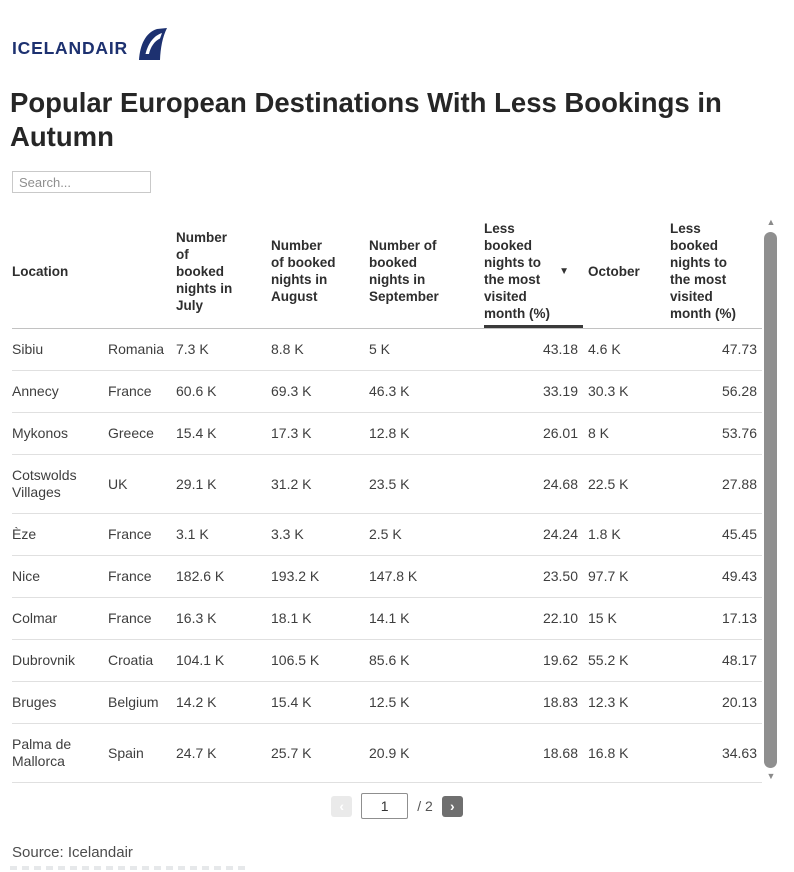  Describe the element at coordinates (426, 271) in the screenshot. I see `header-nights-september: Number of booked nights in September` at that location.